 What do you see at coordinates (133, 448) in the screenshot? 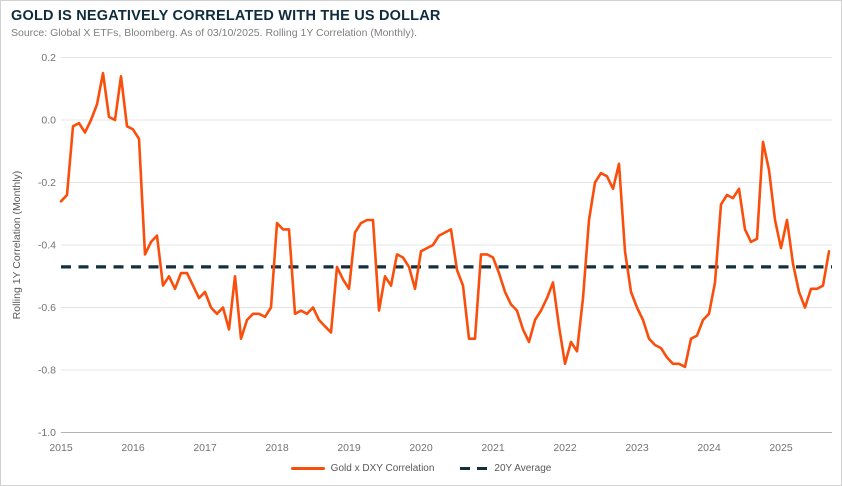
I see `x-tick-label: 2016` at bounding box center [133, 448].